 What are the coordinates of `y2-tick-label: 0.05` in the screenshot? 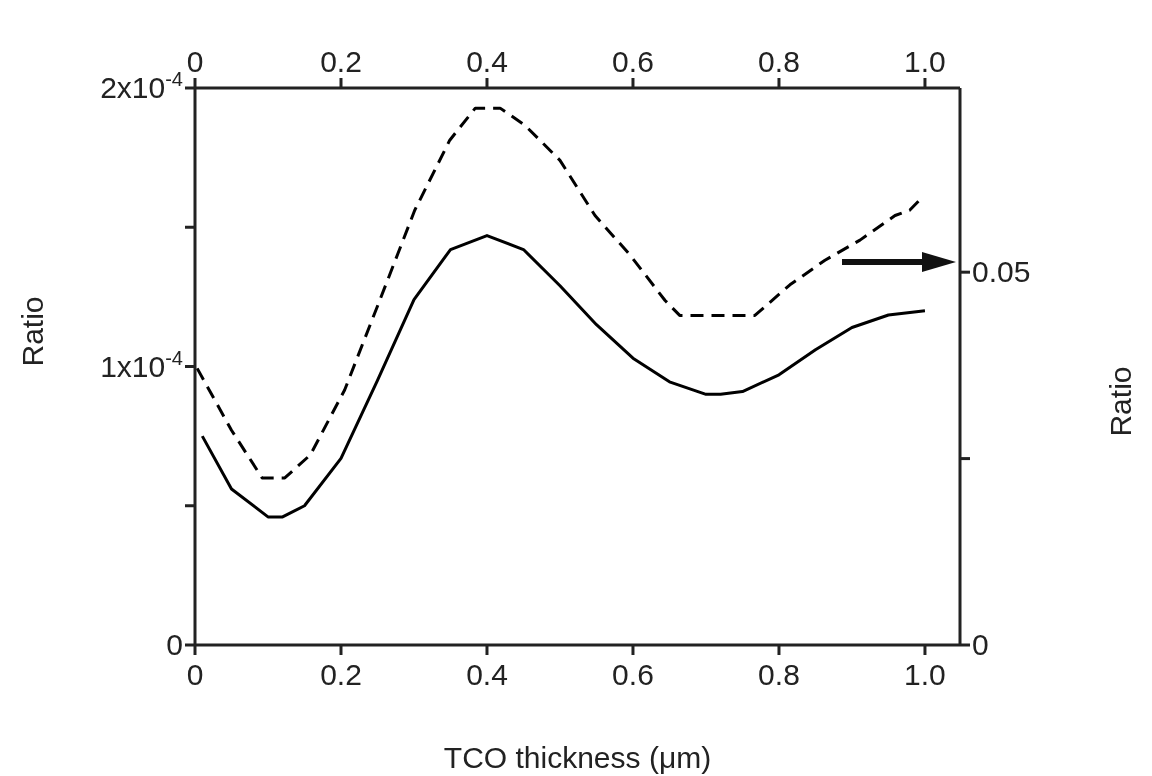 It's located at (1001, 272).